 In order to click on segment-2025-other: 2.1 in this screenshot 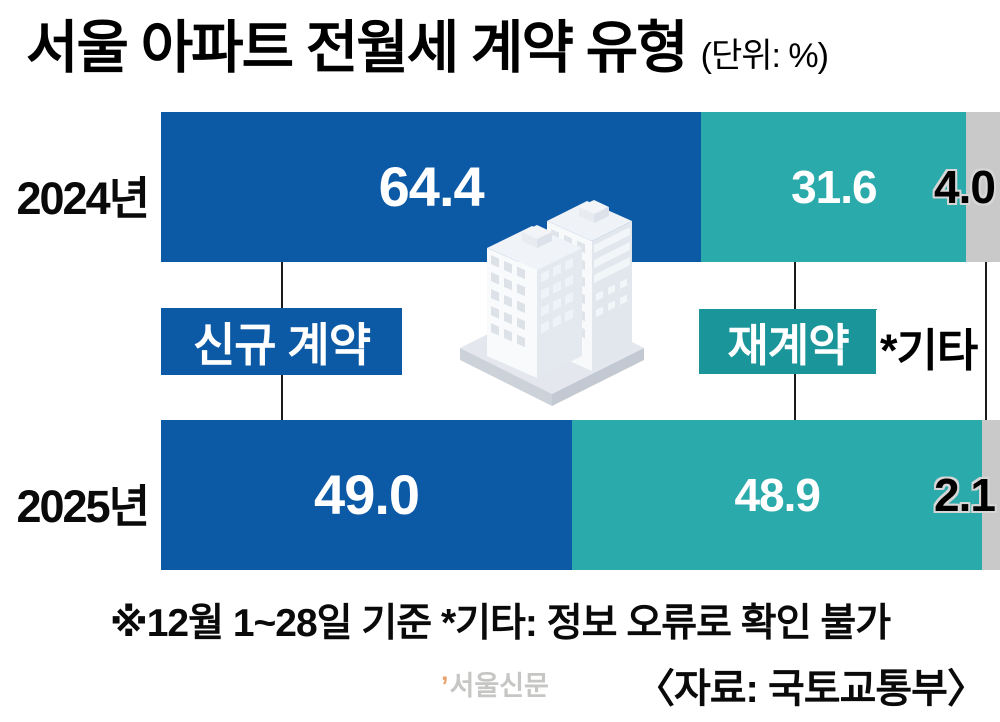, I will do `click(967, 495)`.